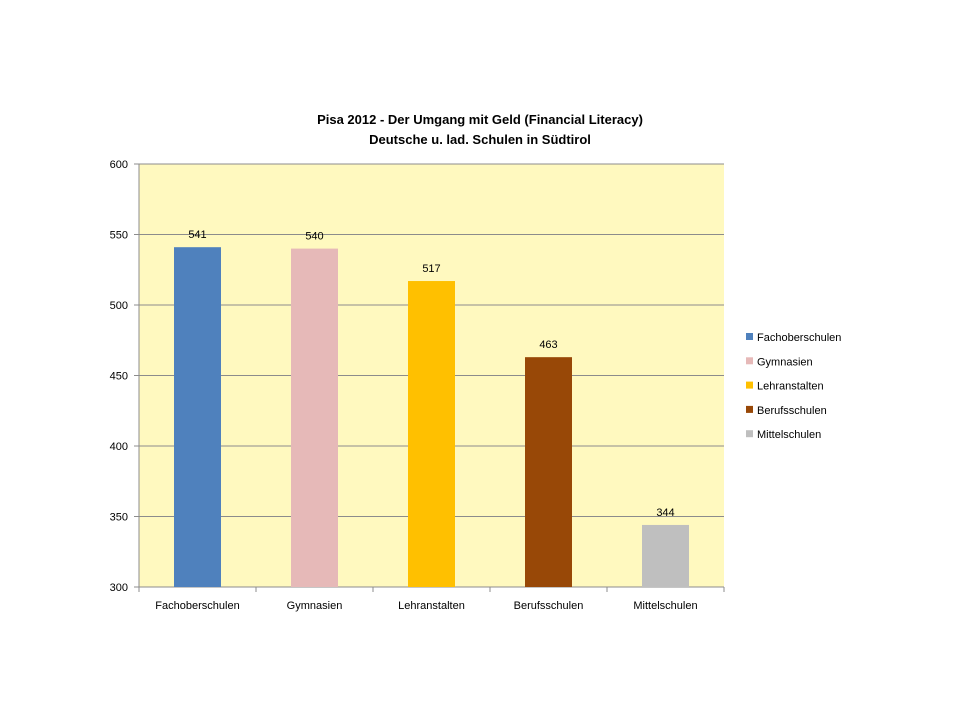 Image resolution: width=960 pixels, height=720 pixels. I want to click on bar-gymnasien, so click(314, 417).